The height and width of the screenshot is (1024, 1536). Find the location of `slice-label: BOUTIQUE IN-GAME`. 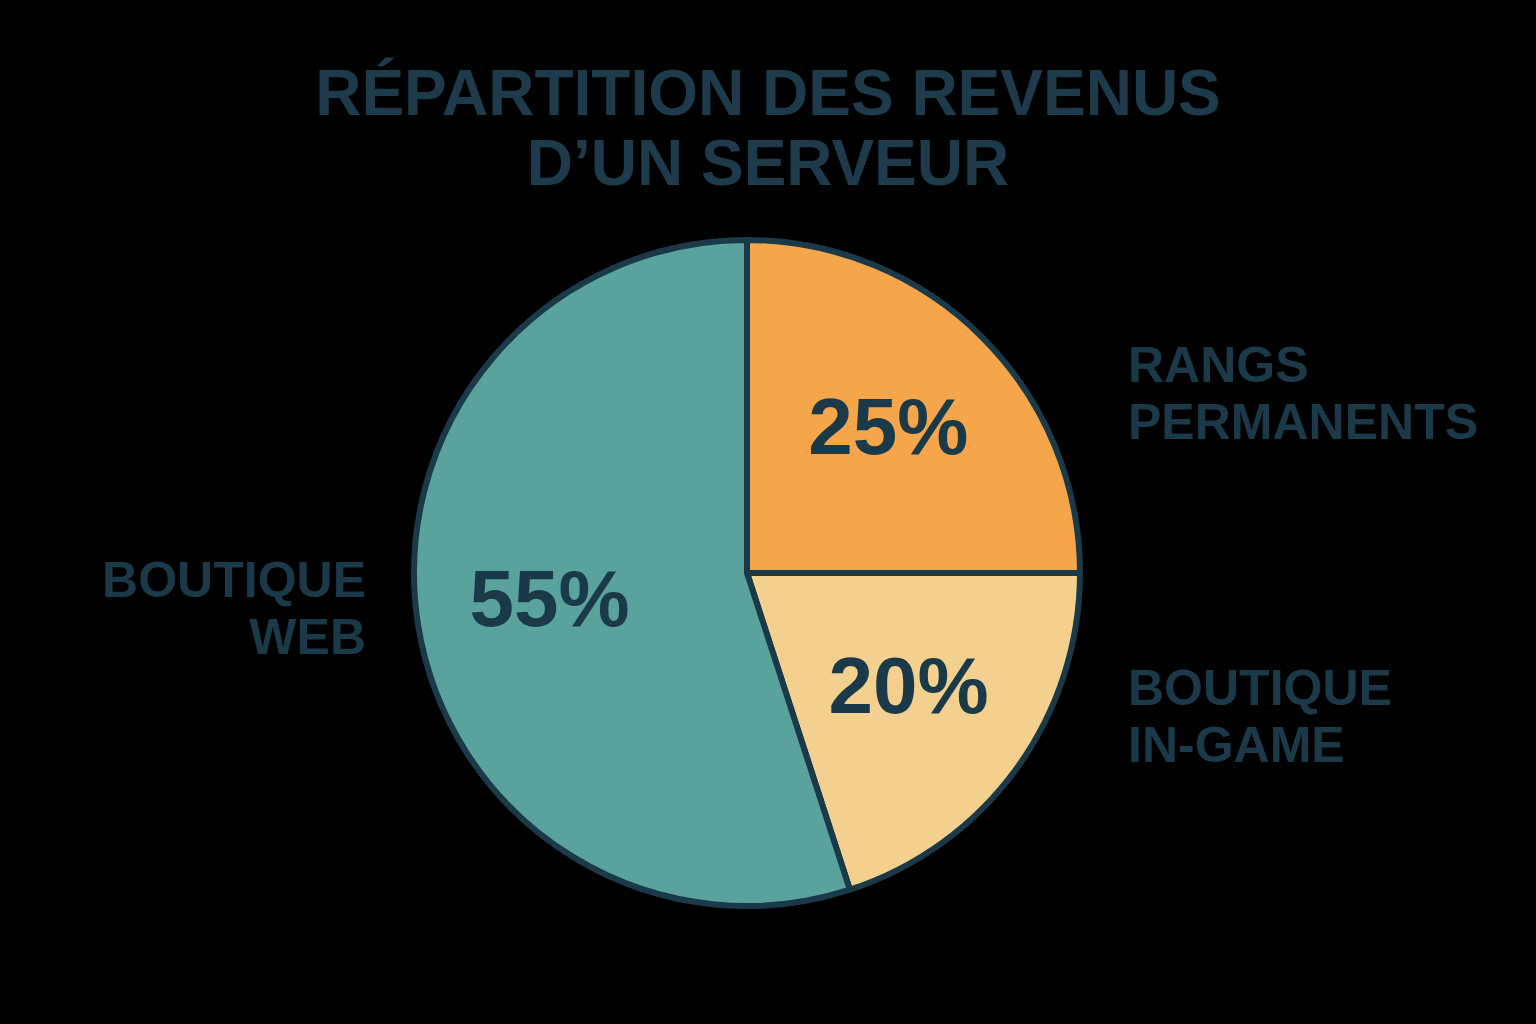

slice-label: BOUTIQUE IN-GAME is located at coordinates (1260, 717).